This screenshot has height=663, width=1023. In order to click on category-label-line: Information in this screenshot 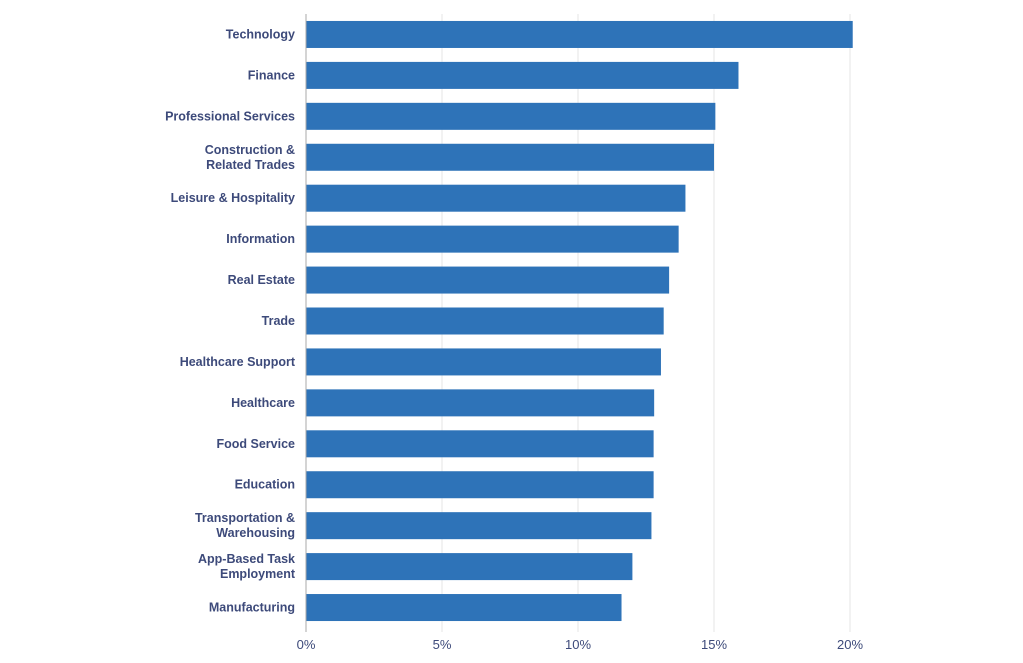, I will do `click(260, 239)`.